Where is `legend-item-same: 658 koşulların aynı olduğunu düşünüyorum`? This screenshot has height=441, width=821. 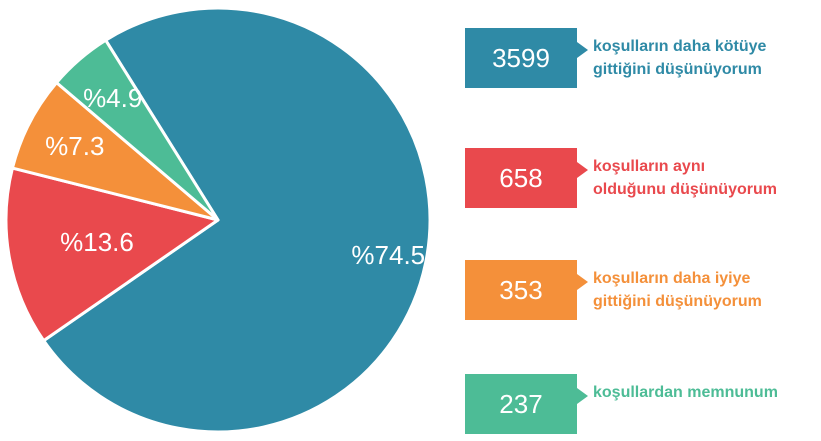
legend-item-same: 658 koşulların aynı olduğunu düşünüyorum is located at coordinates (643, 178).